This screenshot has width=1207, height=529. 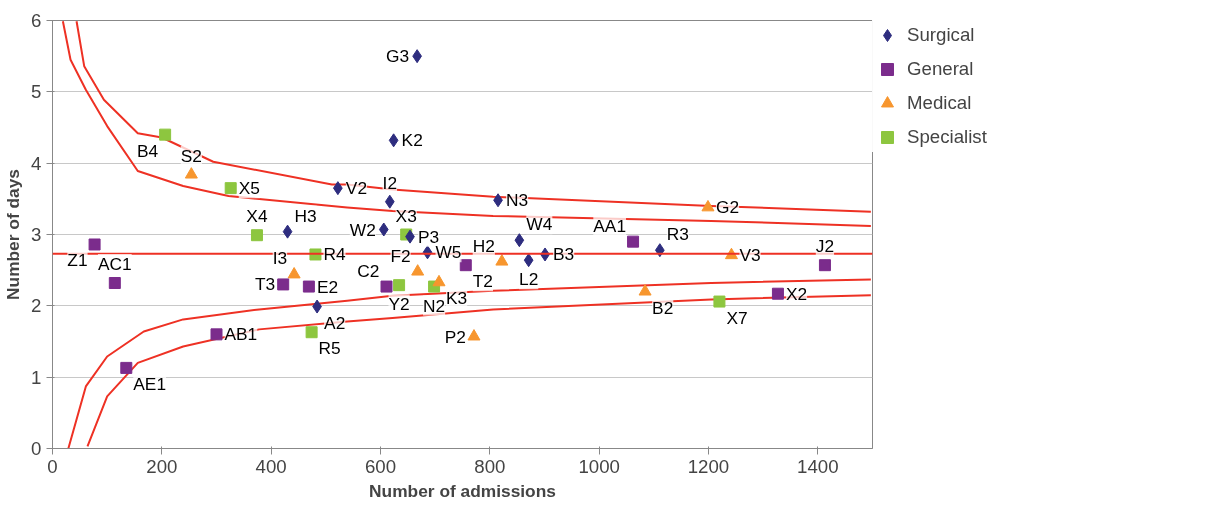 I want to click on x-tick-label: 1400, so click(x=818, y=466).